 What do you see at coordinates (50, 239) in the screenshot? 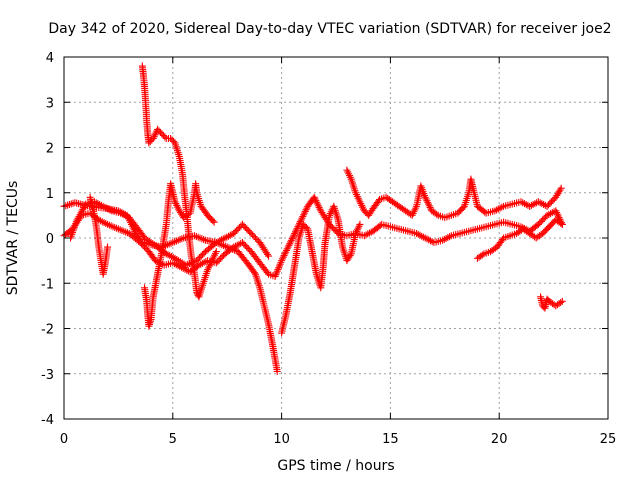
I see `y-tick-label: 0` at bounding box center [50, 239].